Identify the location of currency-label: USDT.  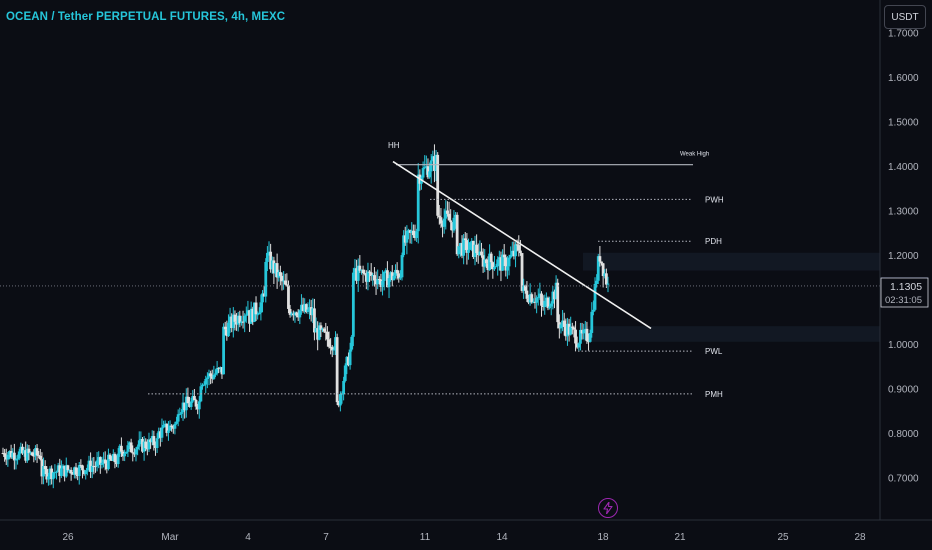
(905, 17).